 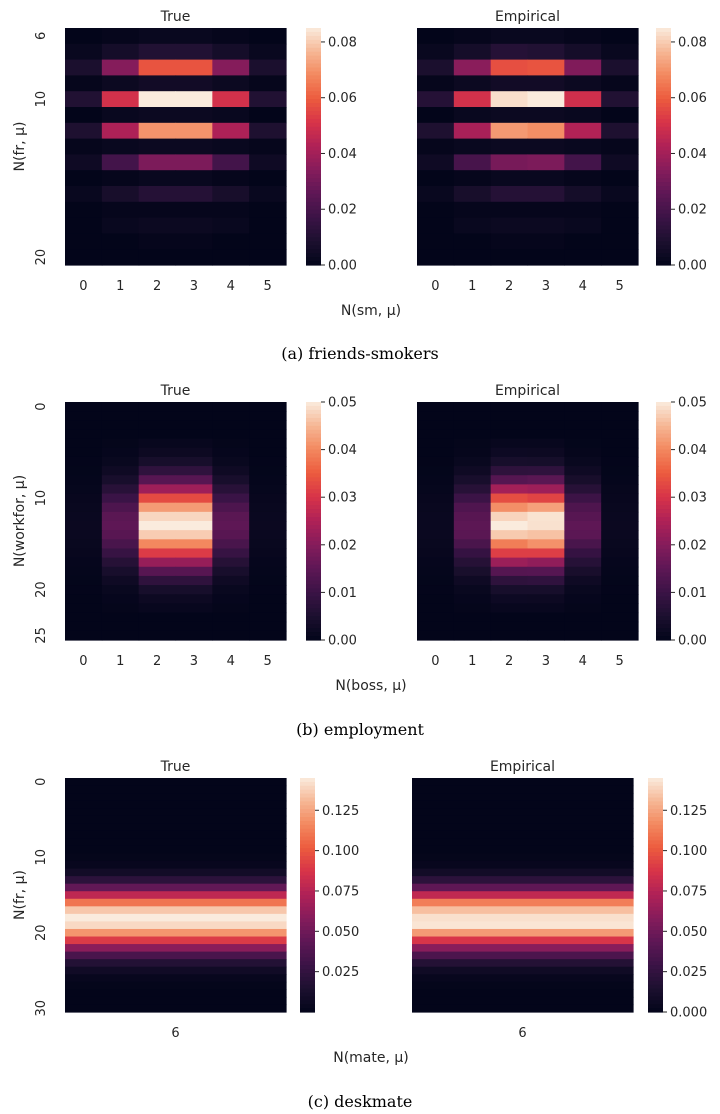 I want to click on subfigure-caption: (b) employment, so click(x=360, y=729).